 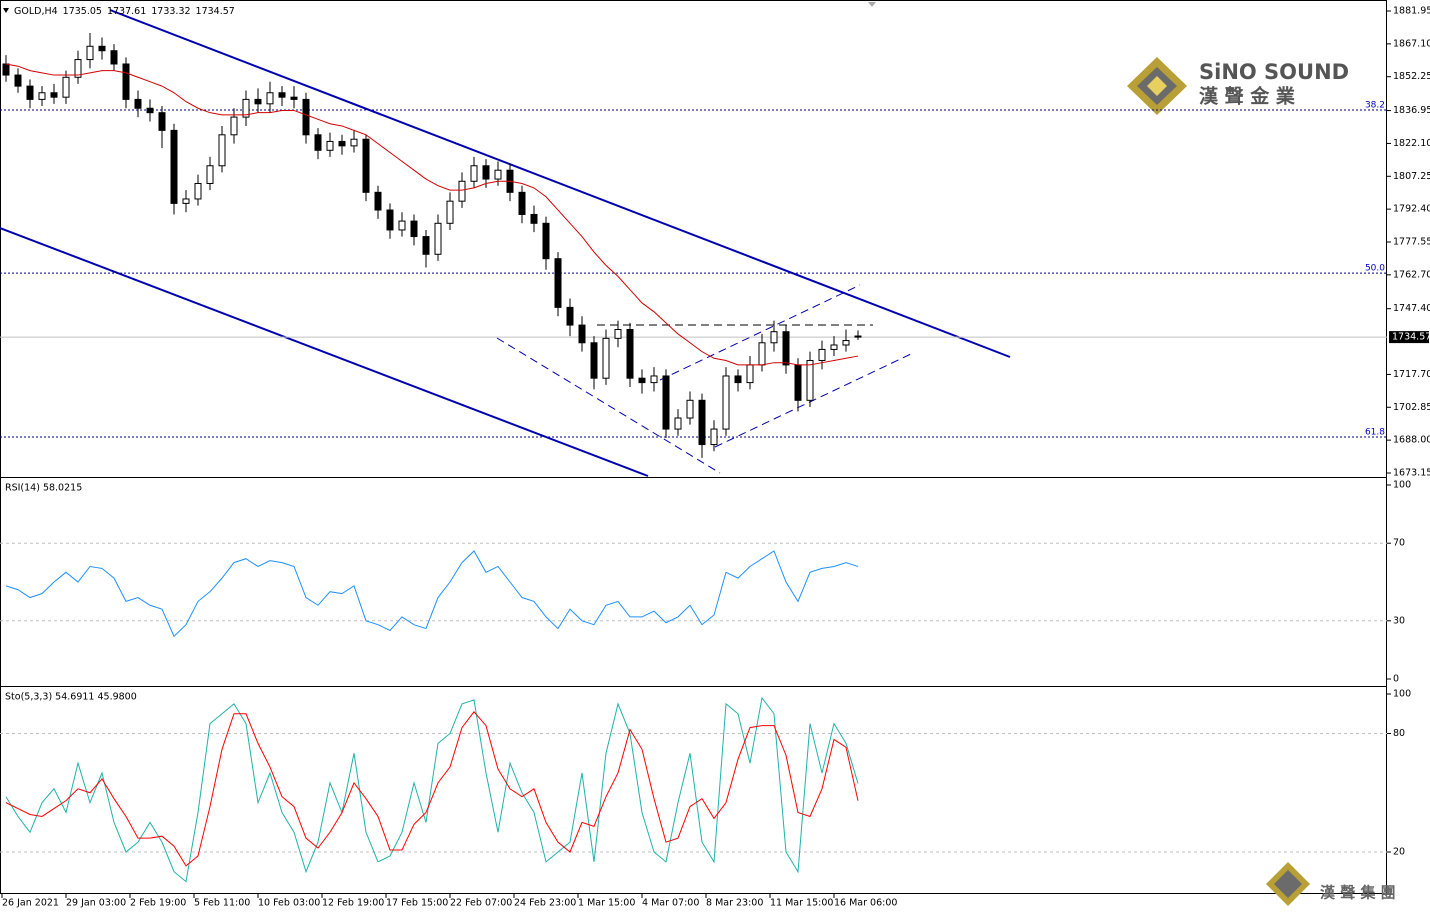 What do you see at coordinates (1399, 543) in the screenshot?
I see `y-tick-label: 70` at bounding box center [1399, 543].